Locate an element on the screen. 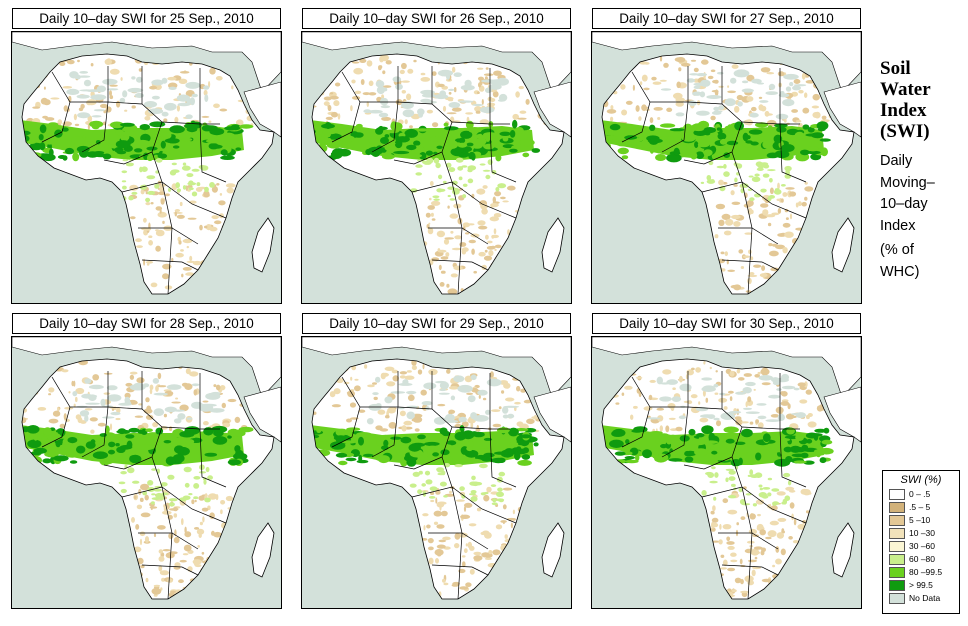 This screenshot has width=968, height=626. map-panel-30-sep: Daily 10–day SWI for 30 Sep., 2010 is located at coordinates (726, 461).